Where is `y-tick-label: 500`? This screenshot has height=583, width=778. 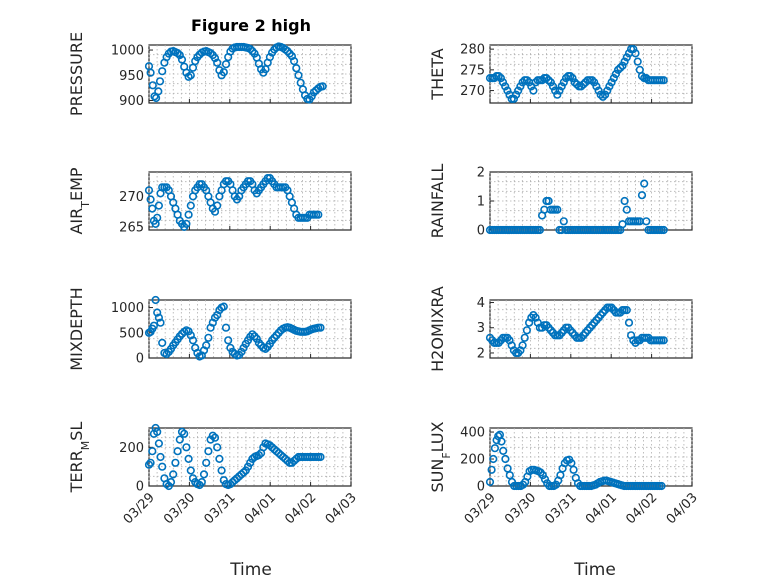 y-tick-label: 500 is located at coordinates (131, 333).